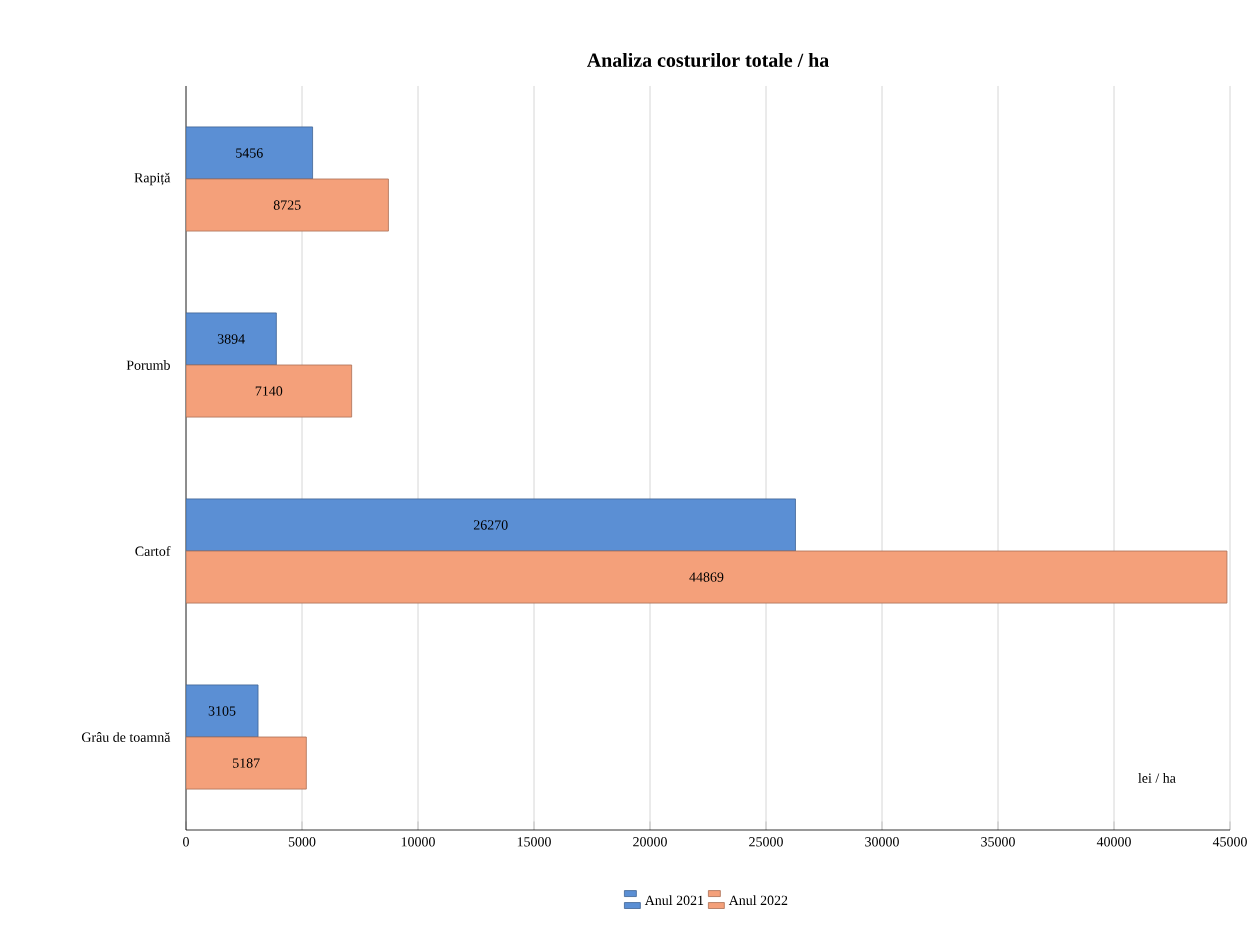 The width and height of the screenshot is (1248, 938). I want to click on chart-title: Analiza costurilor totale / ha, so click(707, 59).